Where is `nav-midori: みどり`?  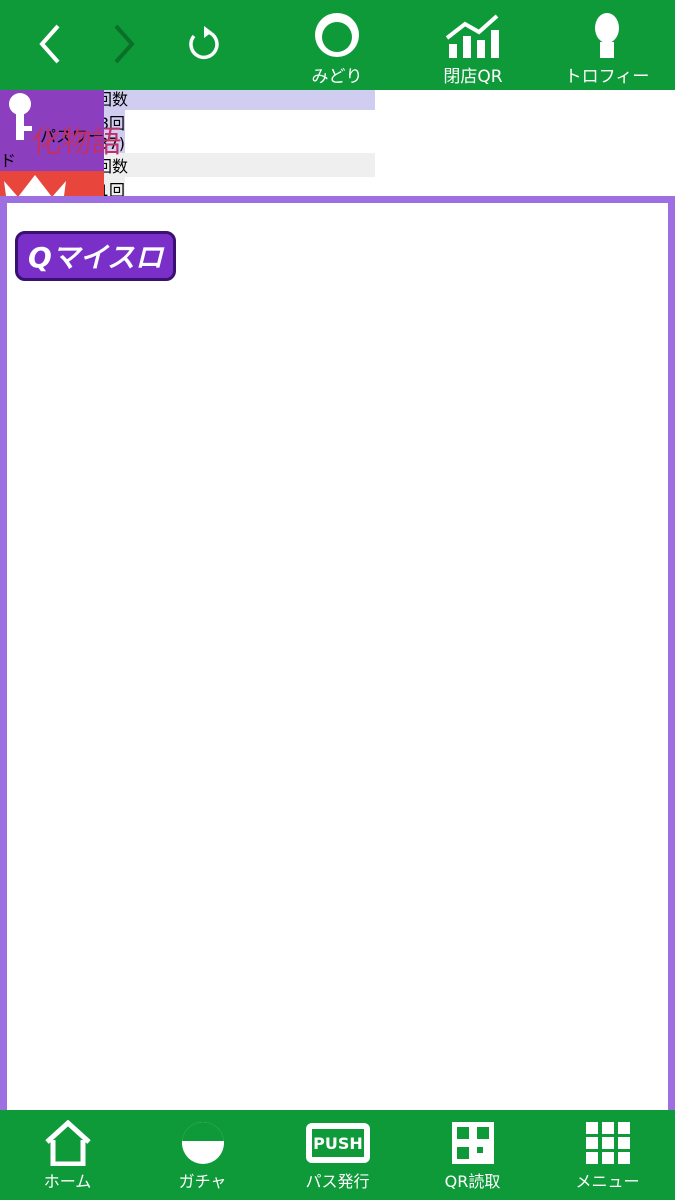 nav-midori: みどり is located at coordinates (337, 47).